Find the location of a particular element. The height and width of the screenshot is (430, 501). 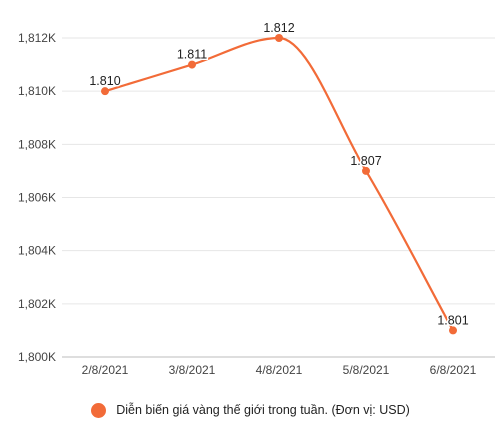

x-tick-label: 2/8/2021 is located at coordinates (105, 370).